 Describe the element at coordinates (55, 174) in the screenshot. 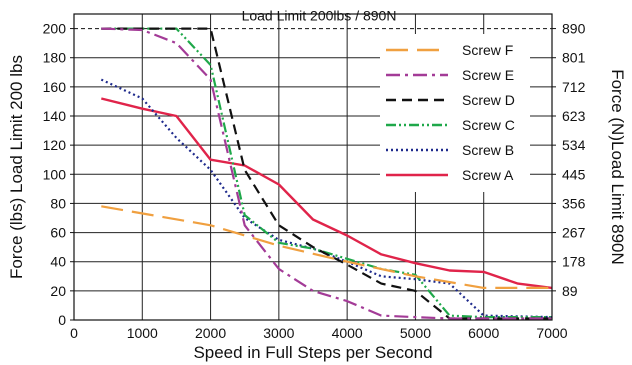

I see `y-tick-label: 100` at that location.